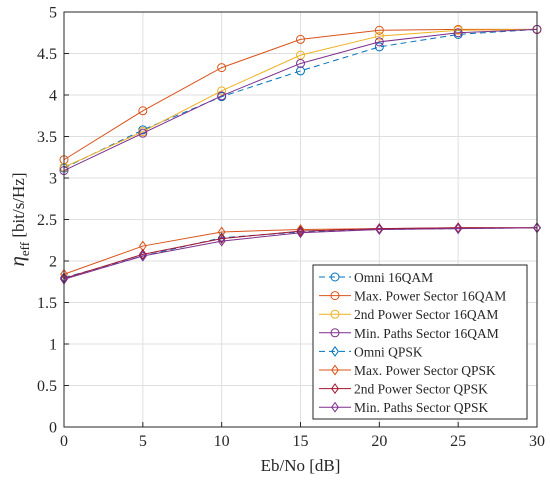  I want to click on x-tick-label: 10, so click(222, 441).